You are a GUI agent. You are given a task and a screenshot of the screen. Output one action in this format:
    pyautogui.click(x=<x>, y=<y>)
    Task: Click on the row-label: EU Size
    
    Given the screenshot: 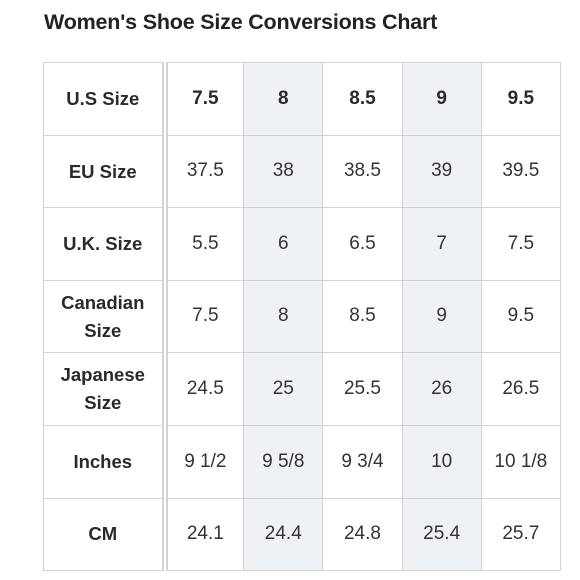 What is the action you would take?
    pyautogui.click(x=105, y=171)
    